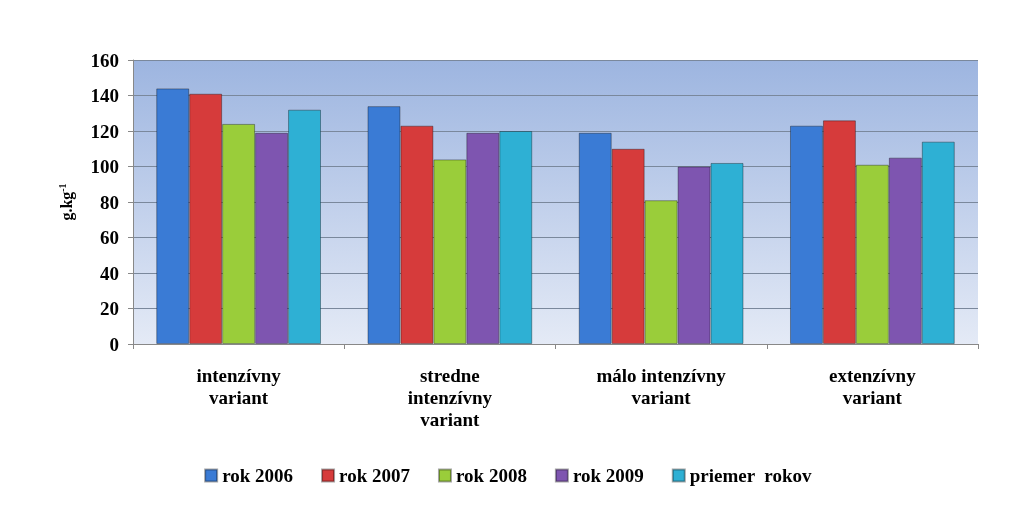 This screenshot has width=1016, height=506. What do you see at coordinates (608, 475) in the screenshot?
I see `legend-label: rok 2009` at bounding box center [608, 475].